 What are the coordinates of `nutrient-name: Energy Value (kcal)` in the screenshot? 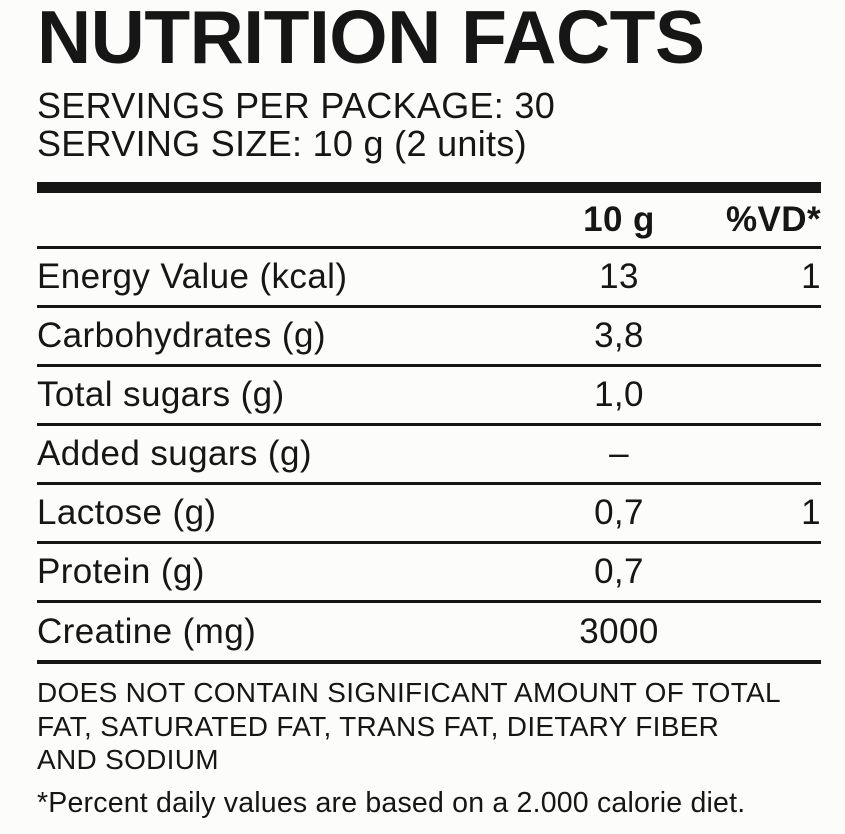 It's located at (283, 277).